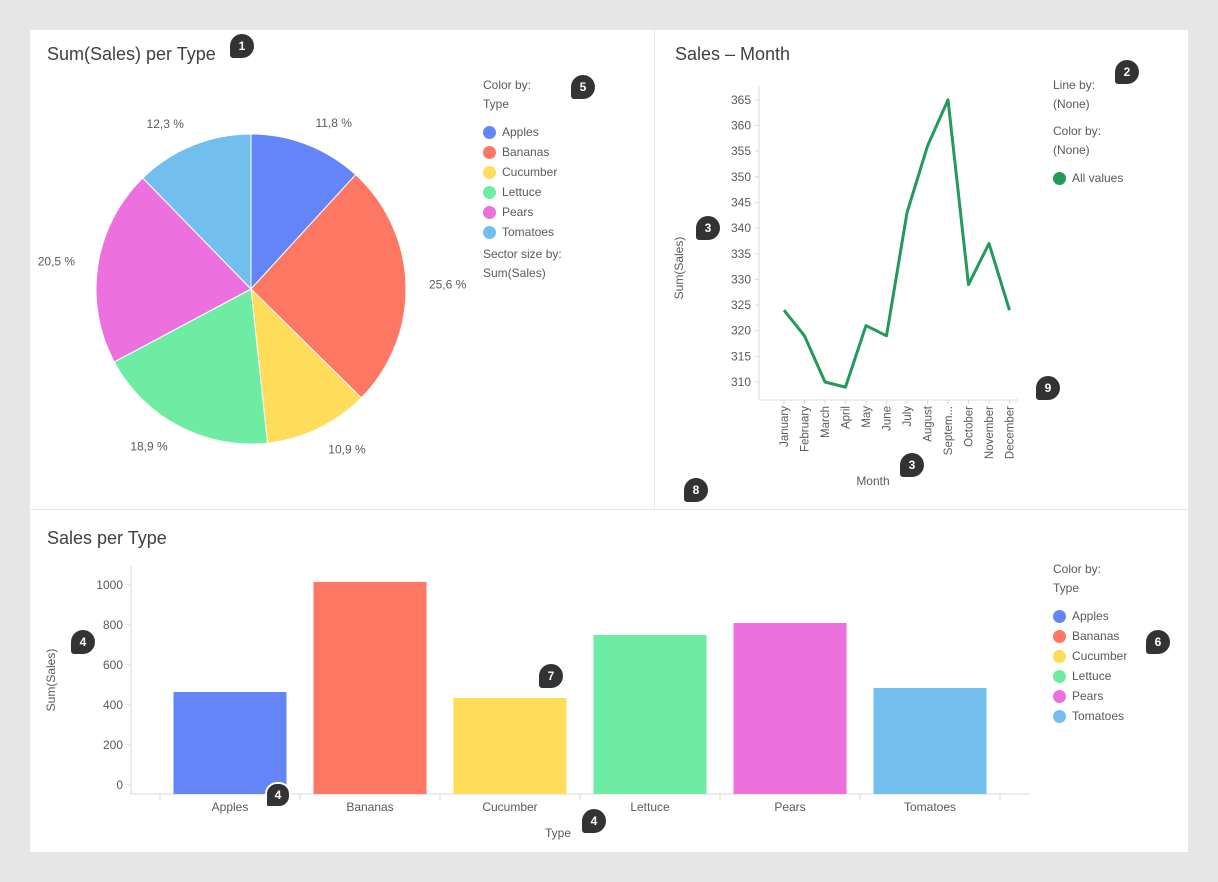 The height and width of the screenshot is (882, 1218). What do you see at coordinates (1074, 85) in the screenshot?
I see `line-legend-line-by-label: Line by:` at bounding box center [1074, 85].